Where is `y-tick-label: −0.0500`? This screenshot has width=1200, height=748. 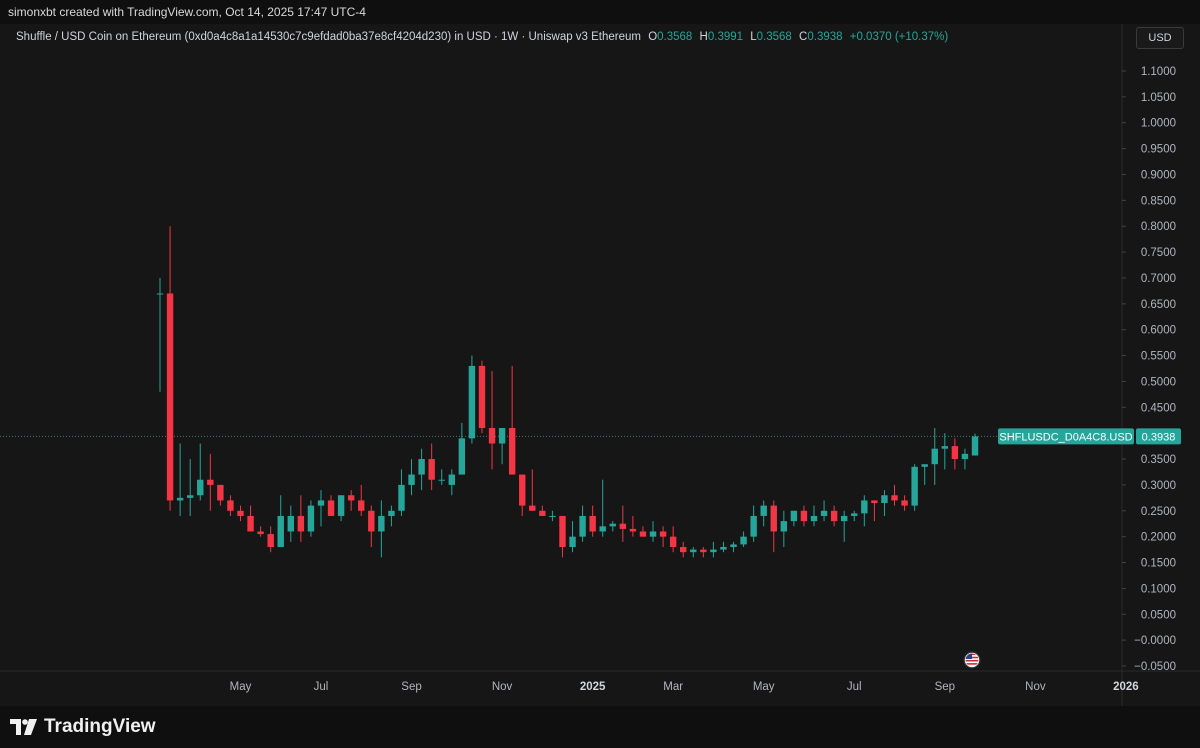
y-tick-label: −0.0500 is located at coordinates (1155, 667).